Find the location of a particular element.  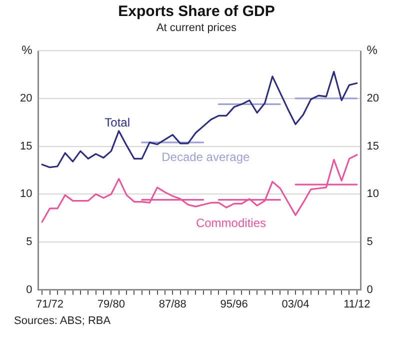

x-tick-label: 95/96 is located at coordinates (234, 304).